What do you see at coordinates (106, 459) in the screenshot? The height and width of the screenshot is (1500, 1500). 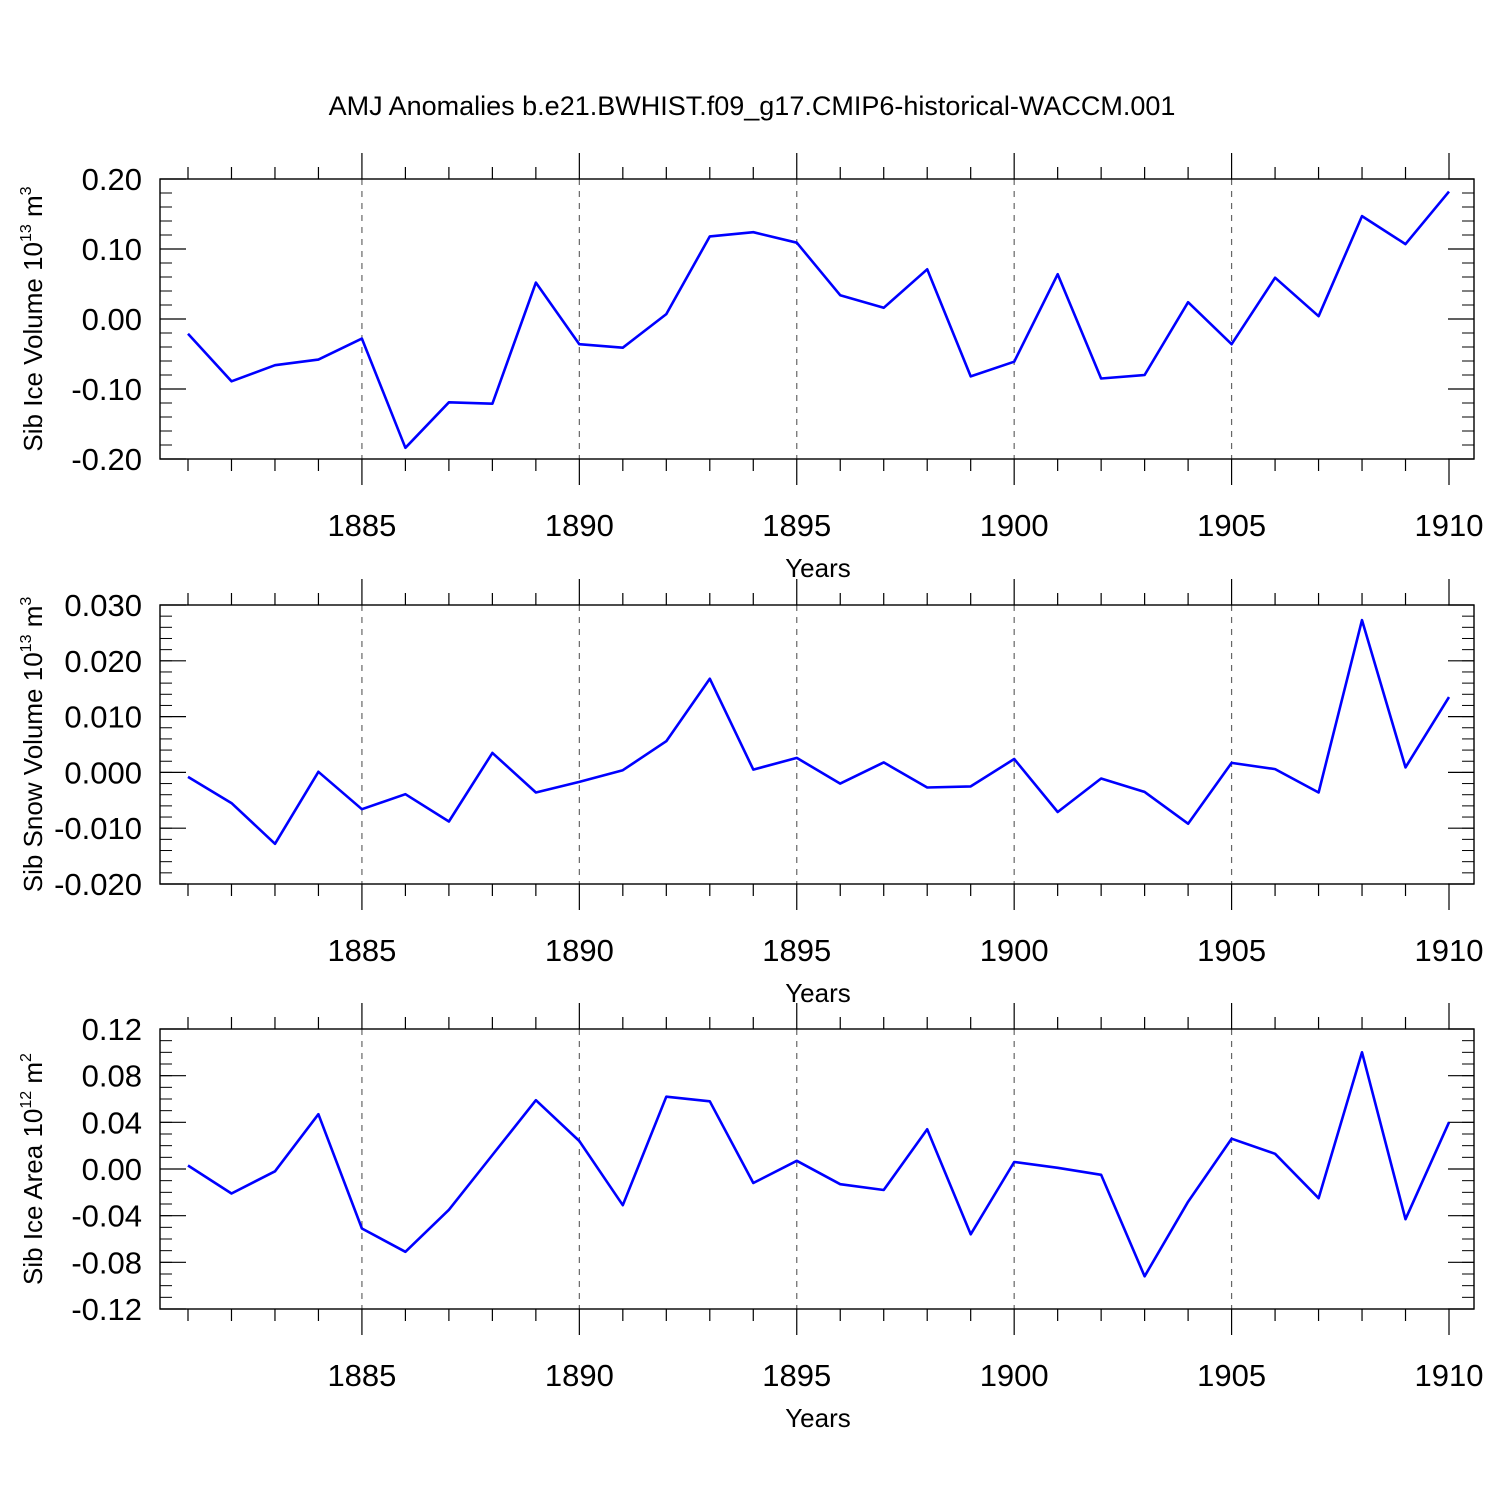 I see `y-tick-label: -0.20` at bounding box center [106, 459].